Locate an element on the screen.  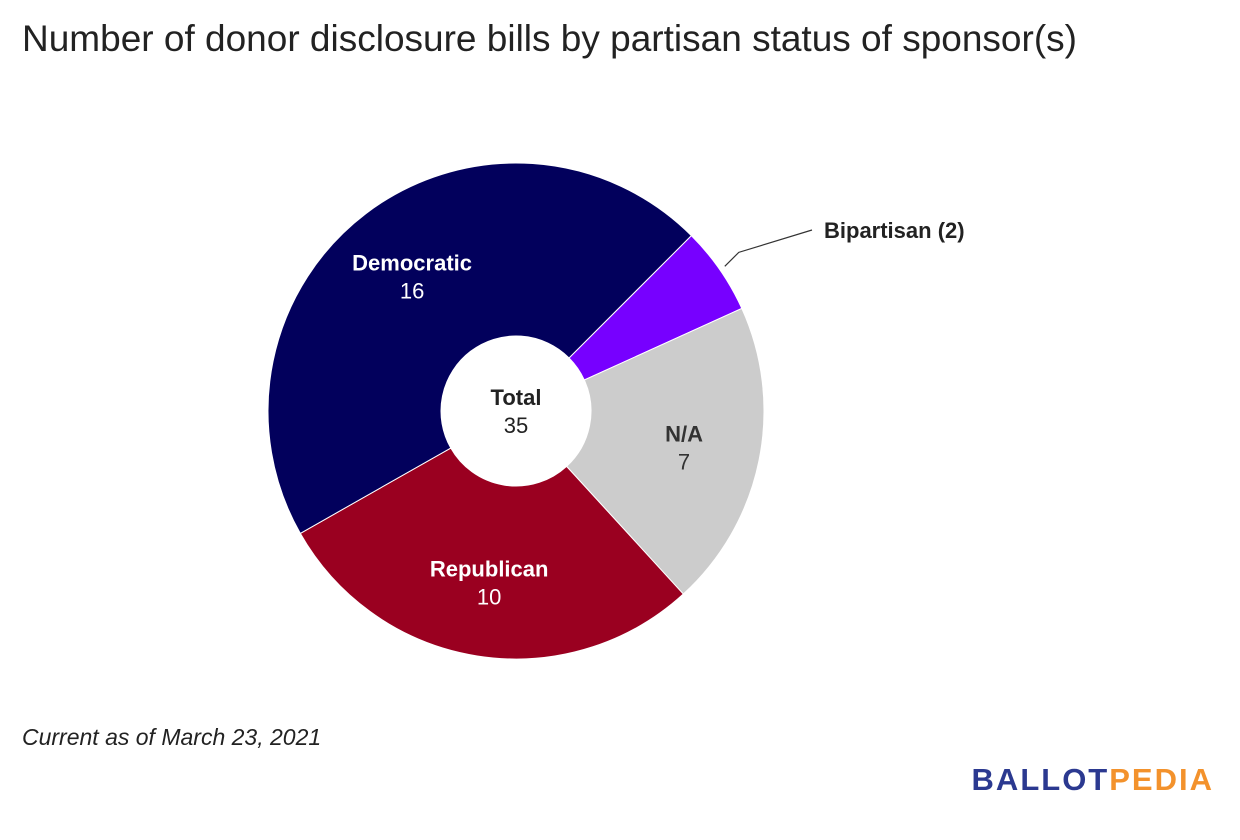
logo-part-ballot: BALLOT is located at coordinates (1040, 779).